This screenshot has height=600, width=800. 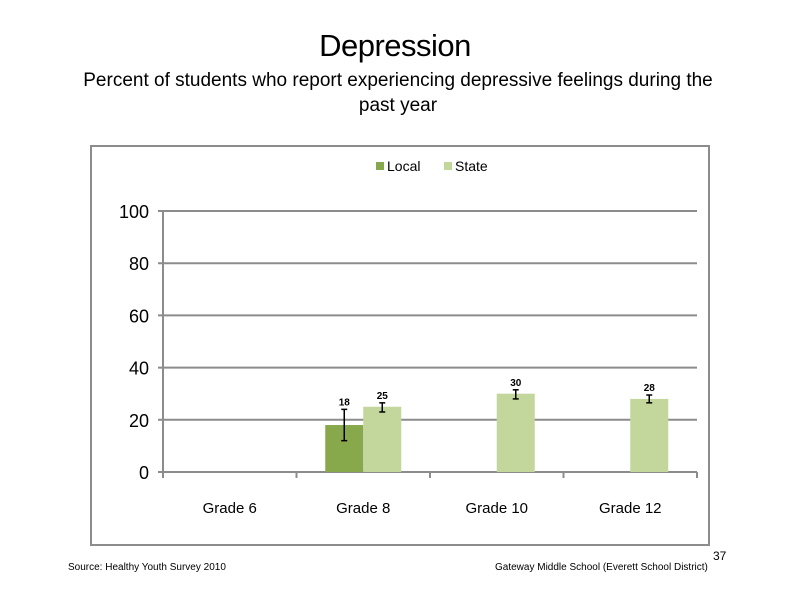 I want to click on legend-swatch-state, so click(x=448, y=166).